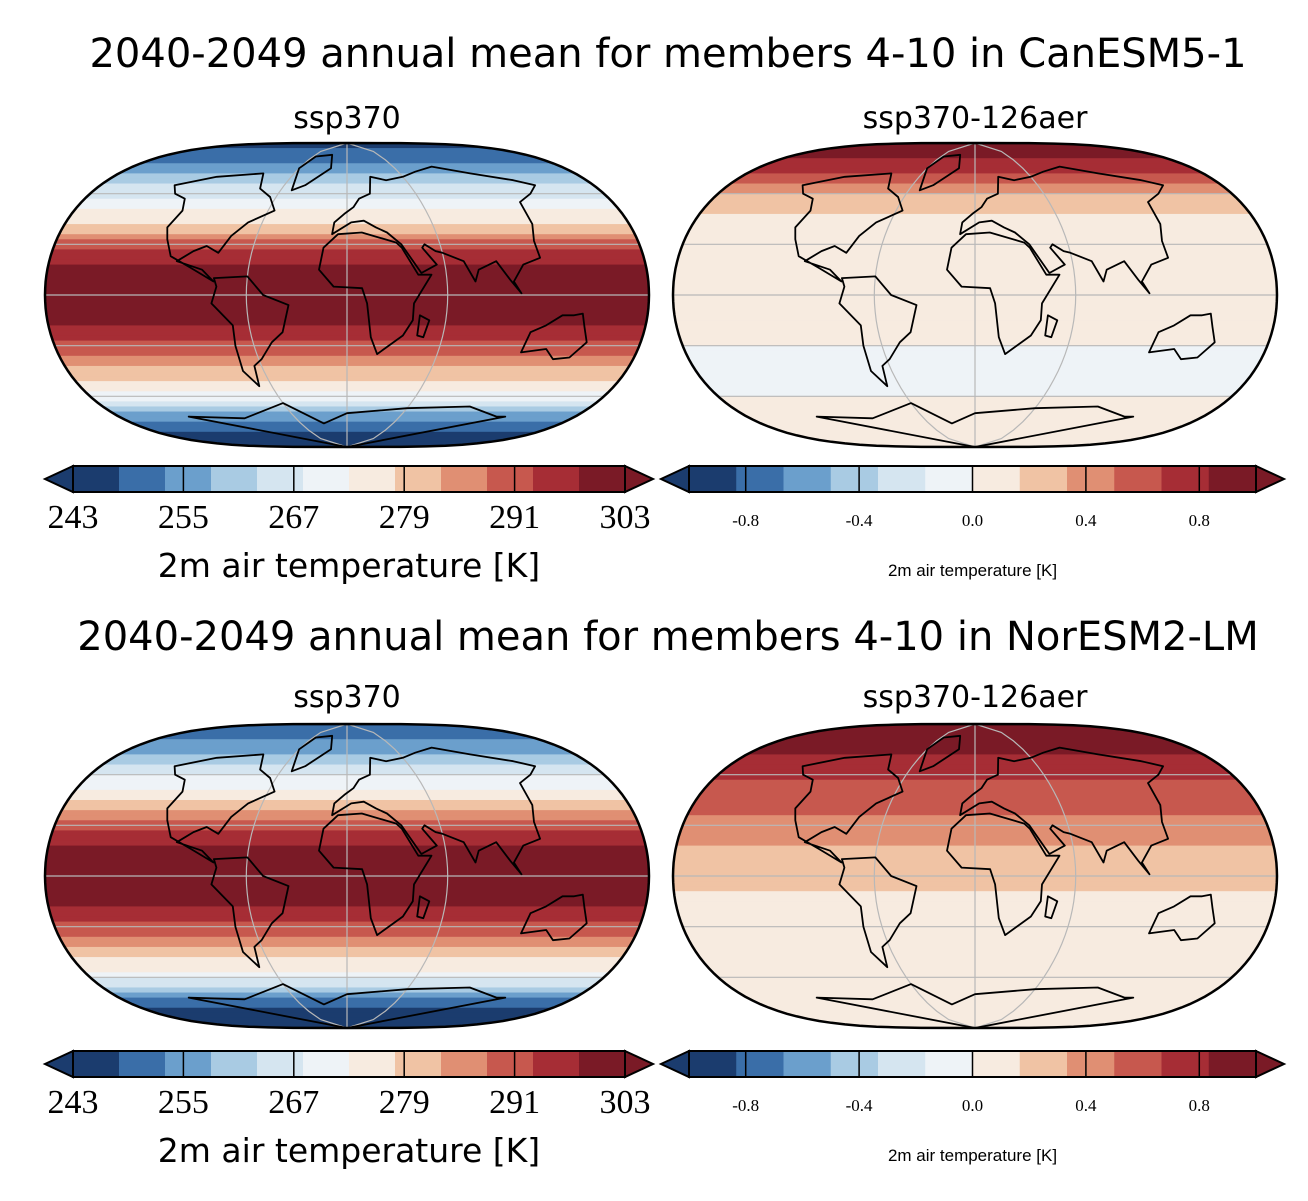 The width and height of the screenshot is (1308, 1201). Describe the element at coordinates (972, 1107) in the screenshot. I see `colorbar-3: -0.8 -0.4 0.0 0.4 0.8 2m air temperature [K]` at that location.